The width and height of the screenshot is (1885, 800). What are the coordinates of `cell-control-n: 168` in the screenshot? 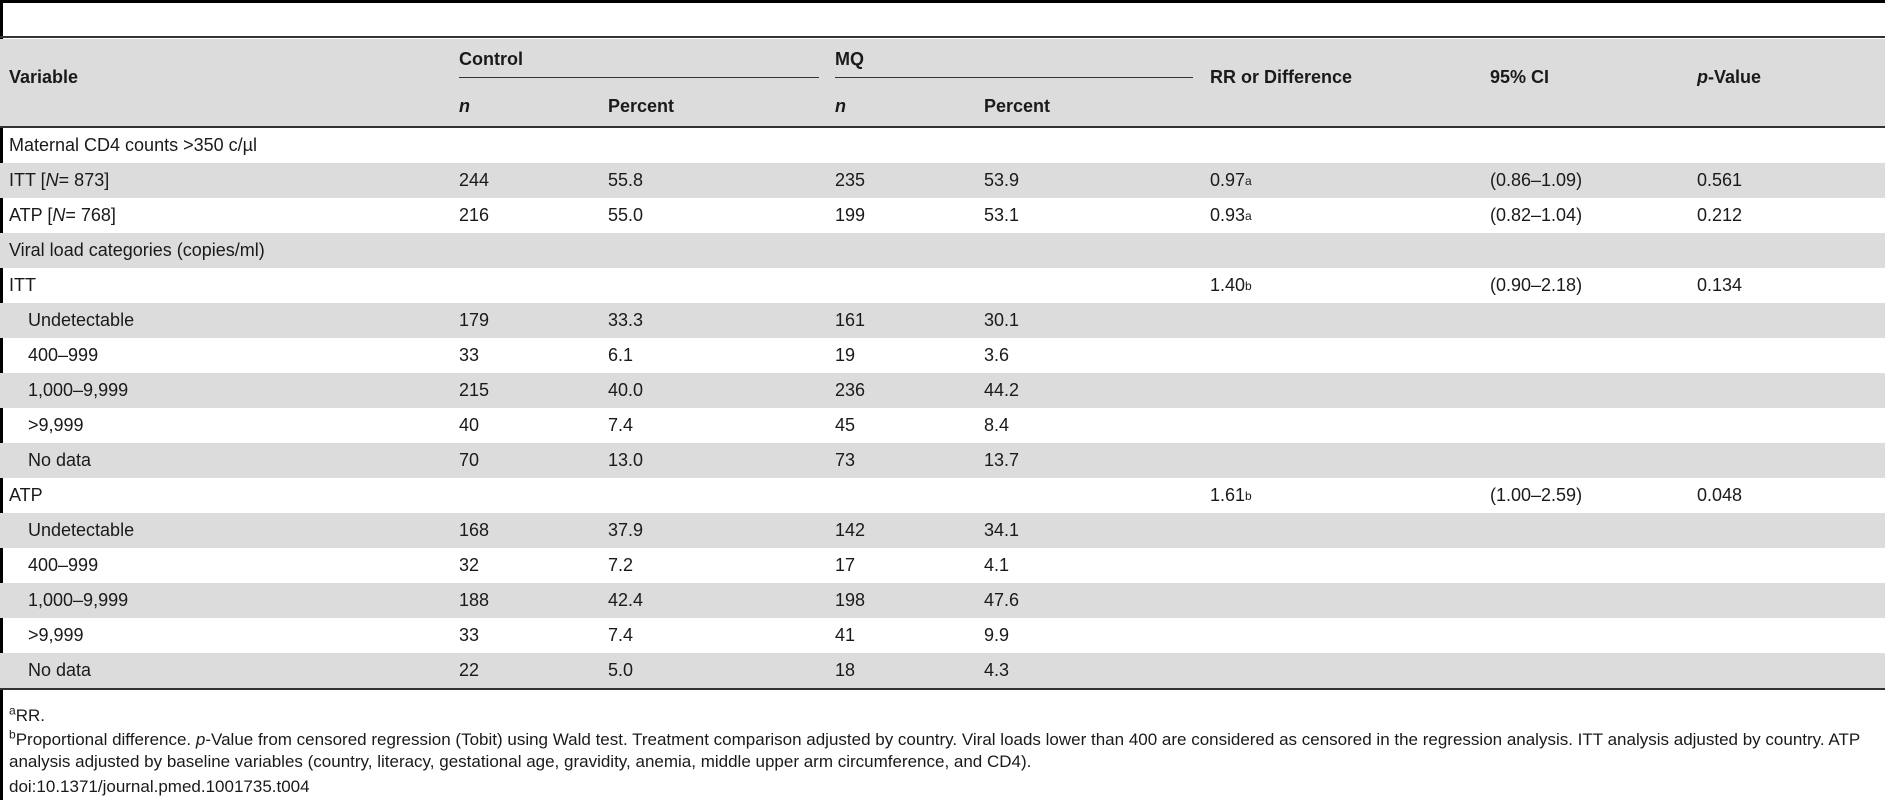 It's located at (474, 530).